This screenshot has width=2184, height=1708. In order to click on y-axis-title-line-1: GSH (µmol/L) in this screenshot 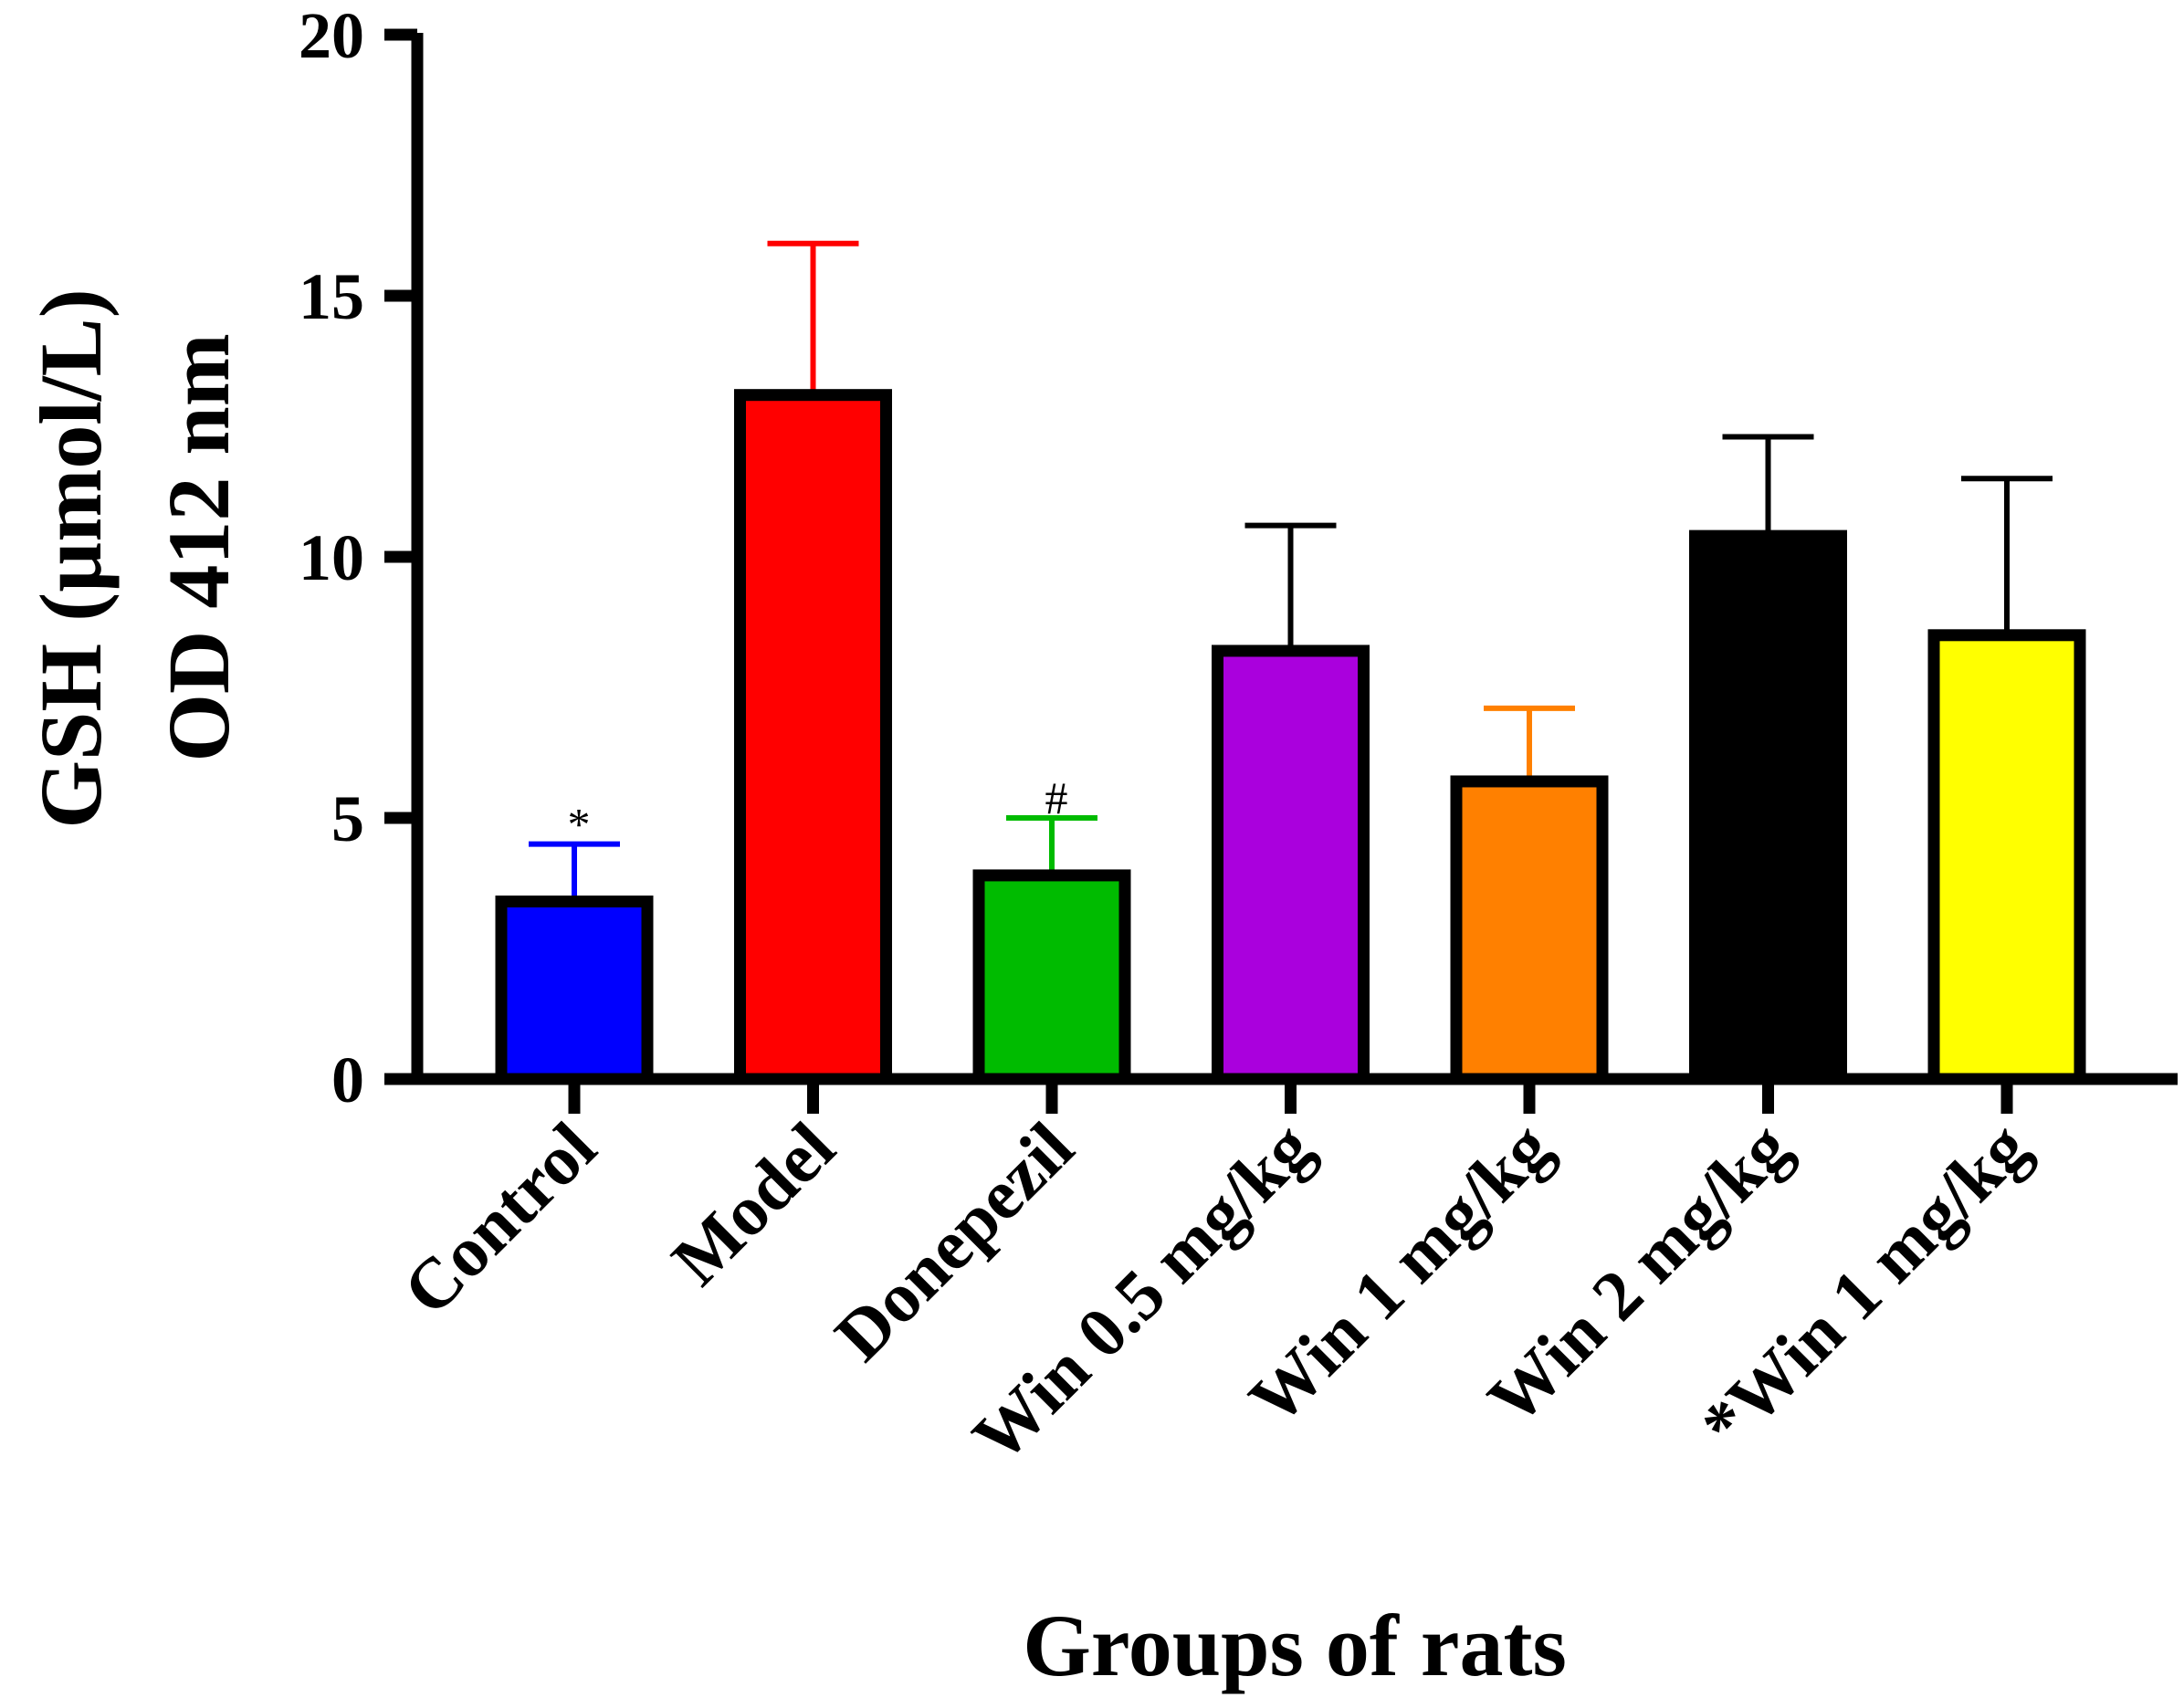, I will do `click(71, 558)`.